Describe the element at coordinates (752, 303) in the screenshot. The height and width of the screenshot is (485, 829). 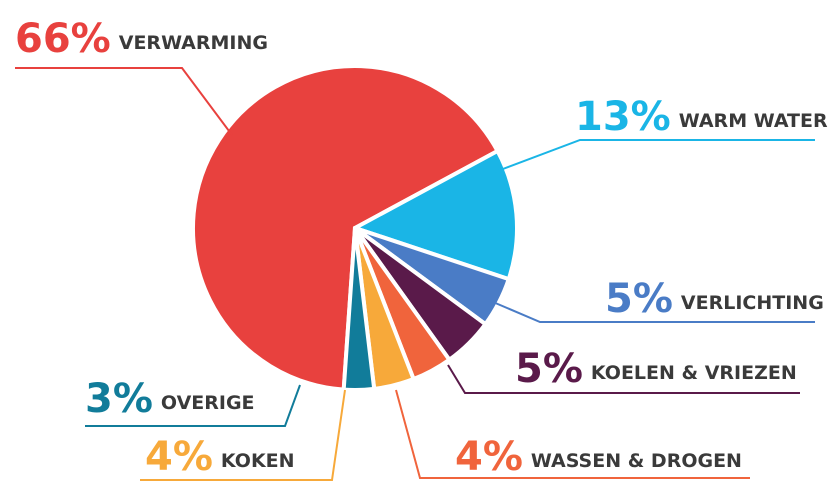
I see `category-label: VERLICHTING` at that location.